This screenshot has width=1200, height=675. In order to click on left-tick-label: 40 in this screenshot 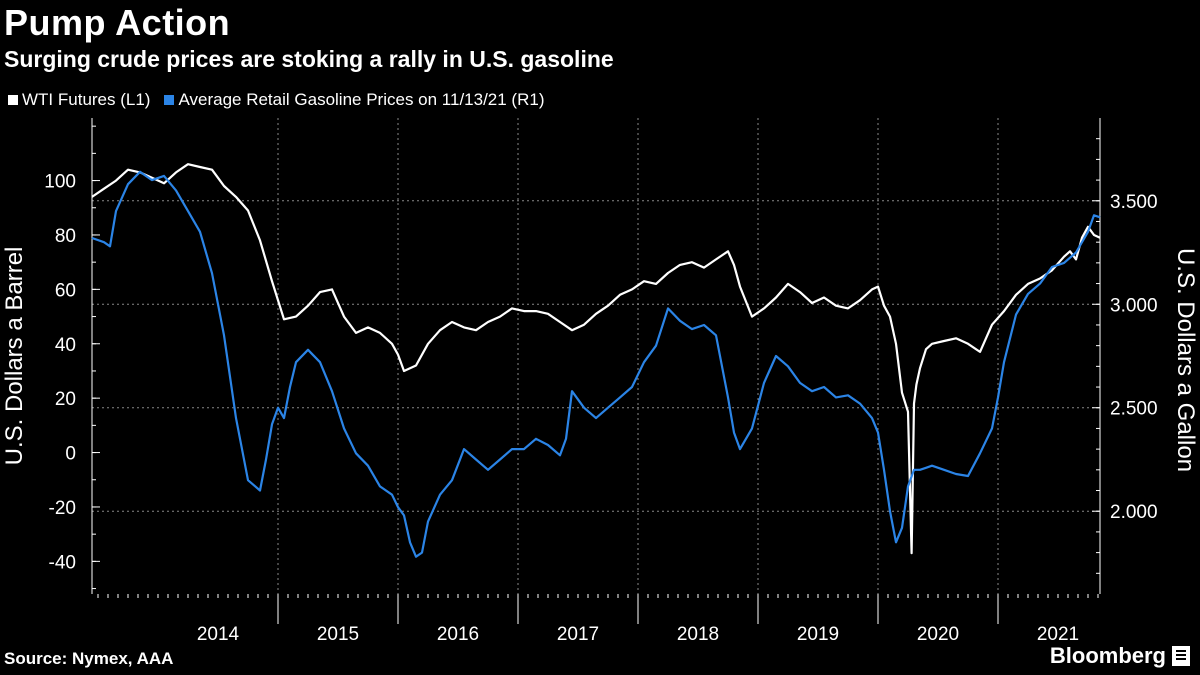, I will do `click(65, 345)`.